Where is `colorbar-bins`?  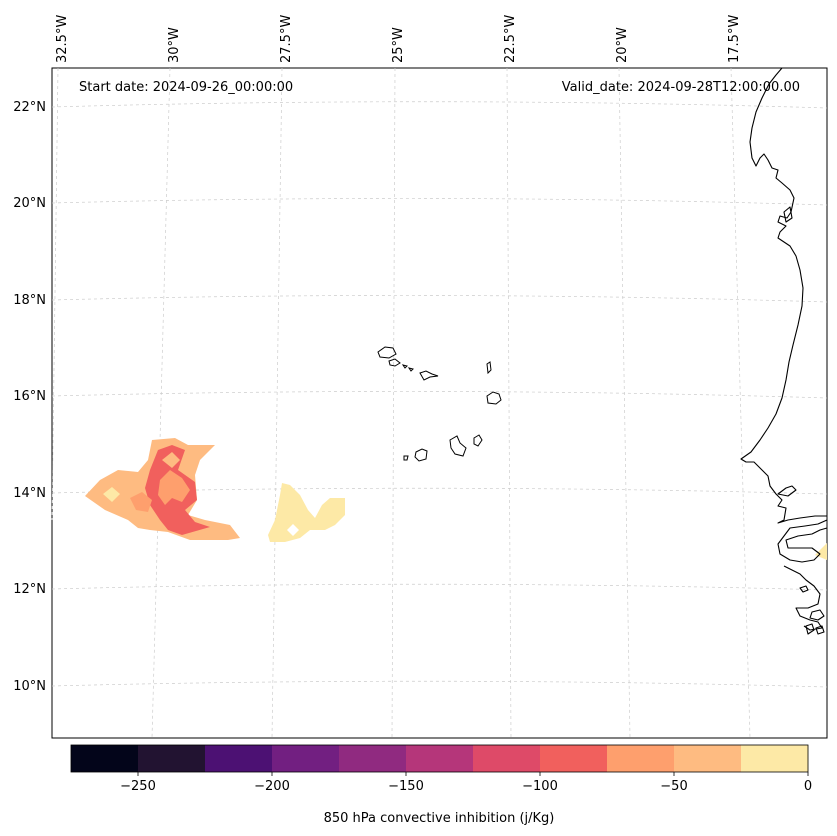
colorbar-bins is located at coordinates (440, 758).